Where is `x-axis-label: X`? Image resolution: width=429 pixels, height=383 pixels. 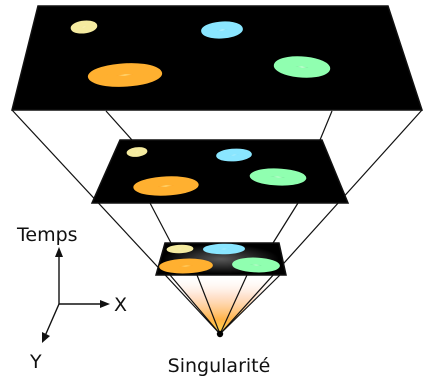
x-axis-label: X is located at coordinates (120, 305).